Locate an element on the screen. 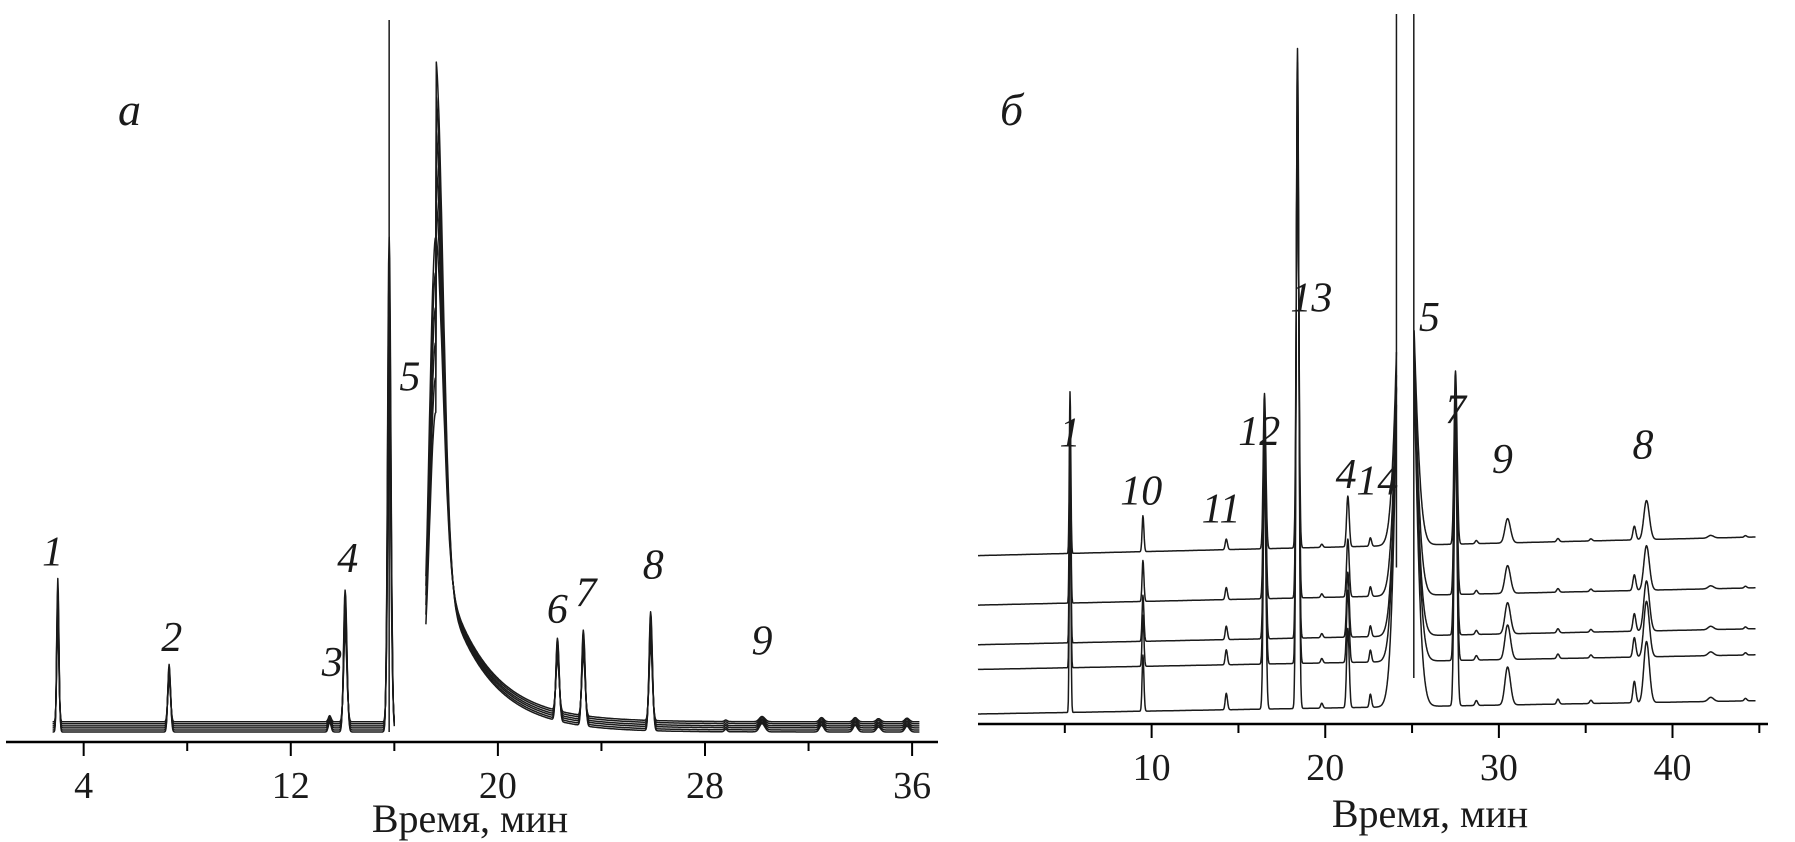 This screenshot has height=842, width=1795. tick-label: 40 is located at coordinates (1673, 768).